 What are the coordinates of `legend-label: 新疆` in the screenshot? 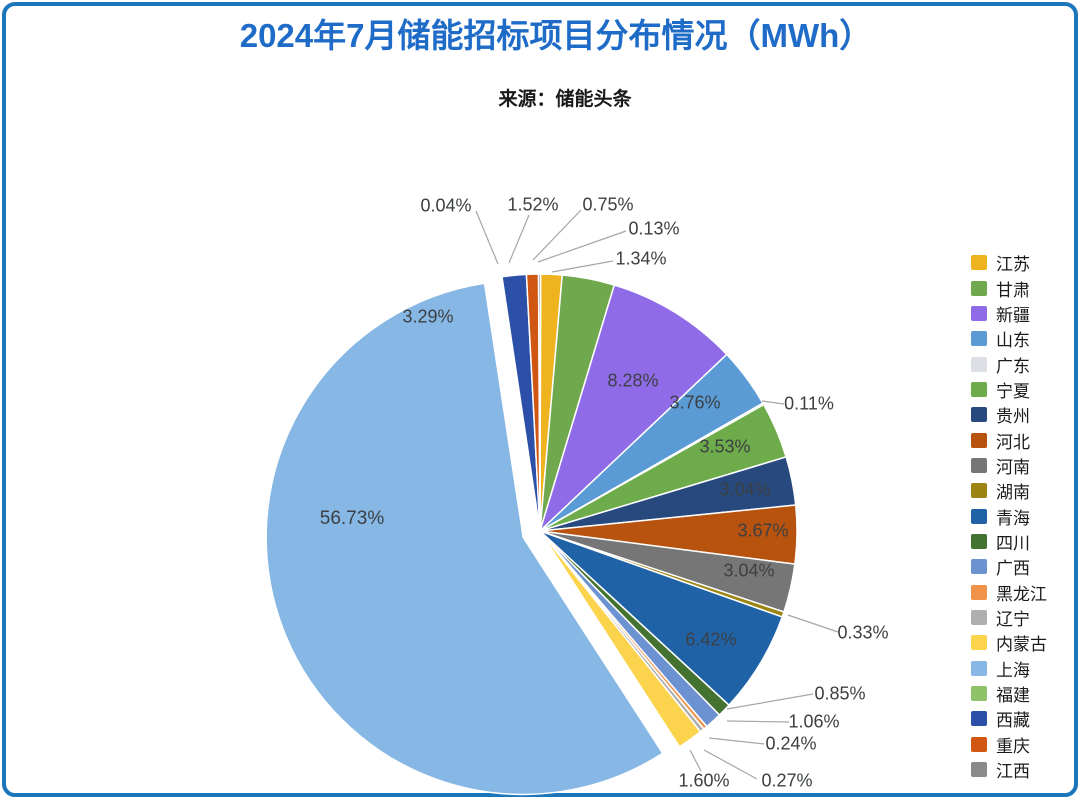 It's located at (1013, 315).